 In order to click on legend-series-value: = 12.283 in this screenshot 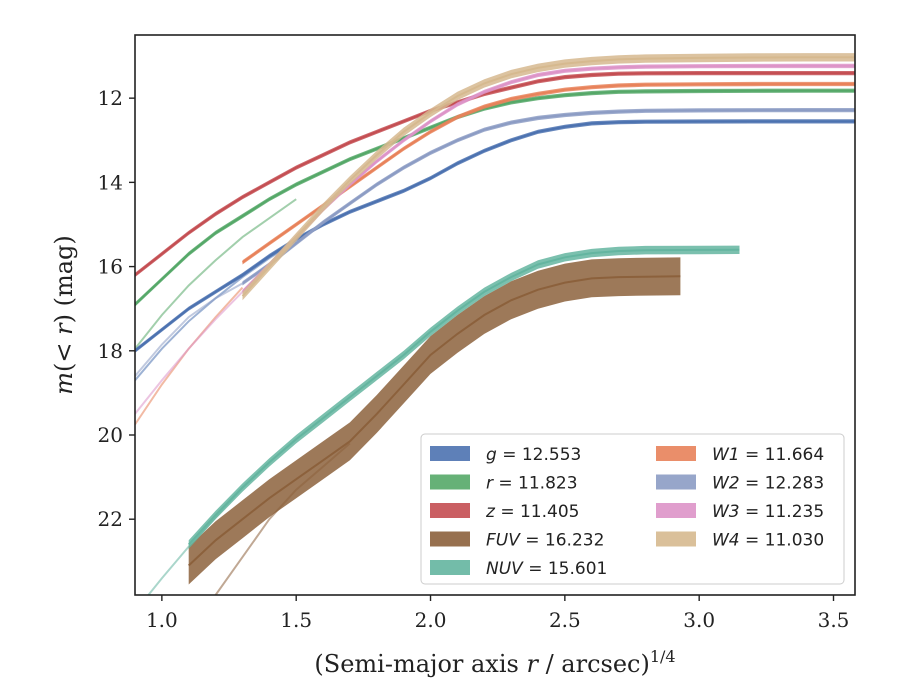, I will do `click(782, 484)`.